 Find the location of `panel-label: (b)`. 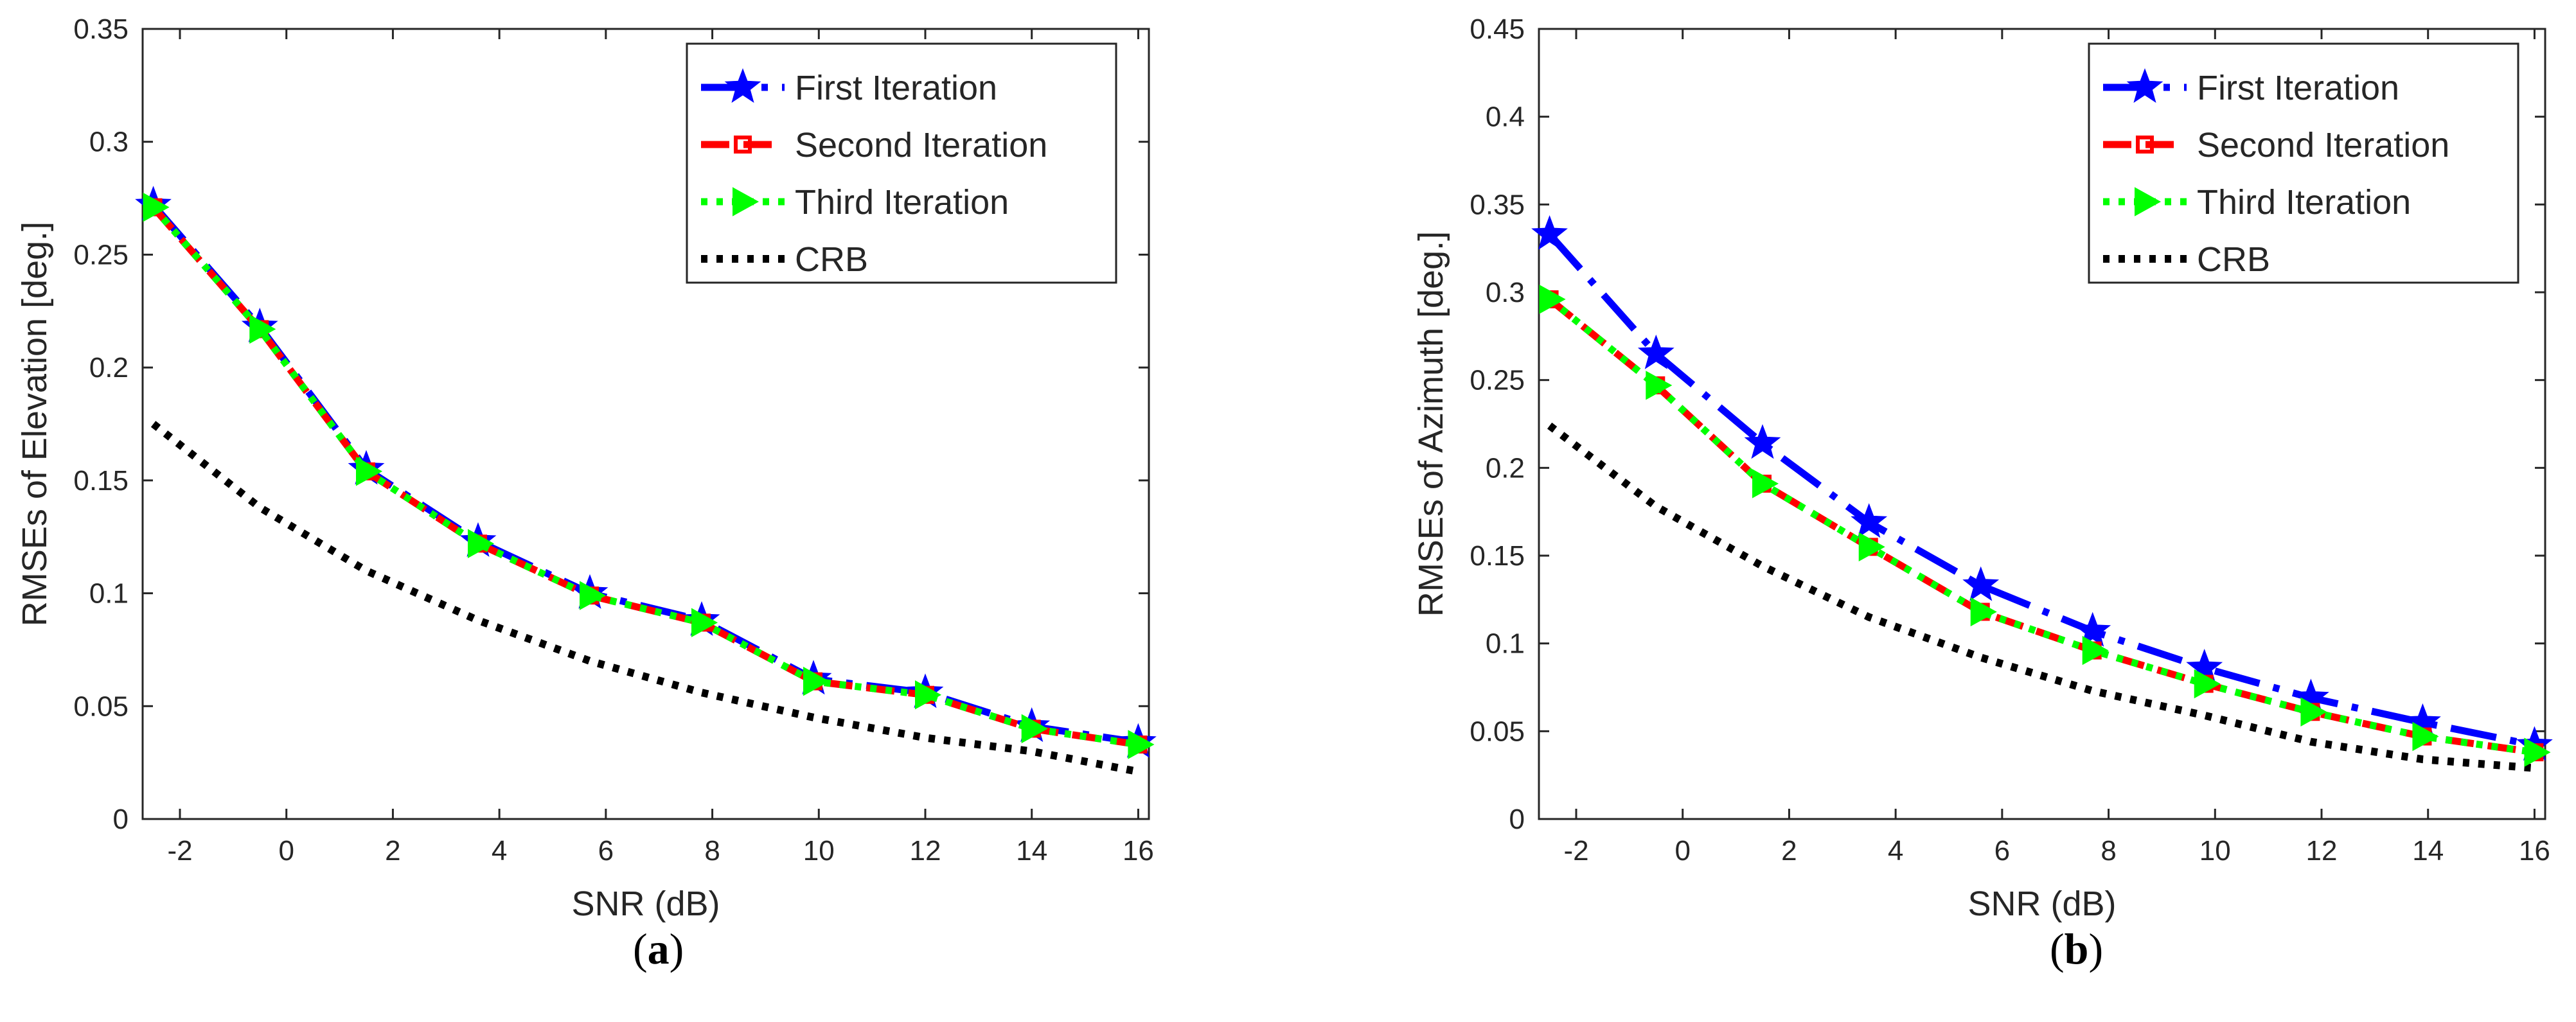

panel-label: (b) is located at coordinates (2077, 948).